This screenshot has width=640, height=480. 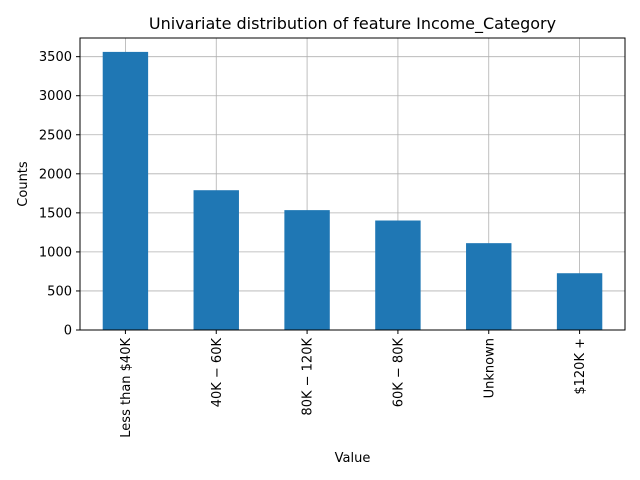 What do you see at coordinates (217, 373) in the screenshot?
I see `x-tick-label-1: 40K − 60K` at bounding box center [217, 373].